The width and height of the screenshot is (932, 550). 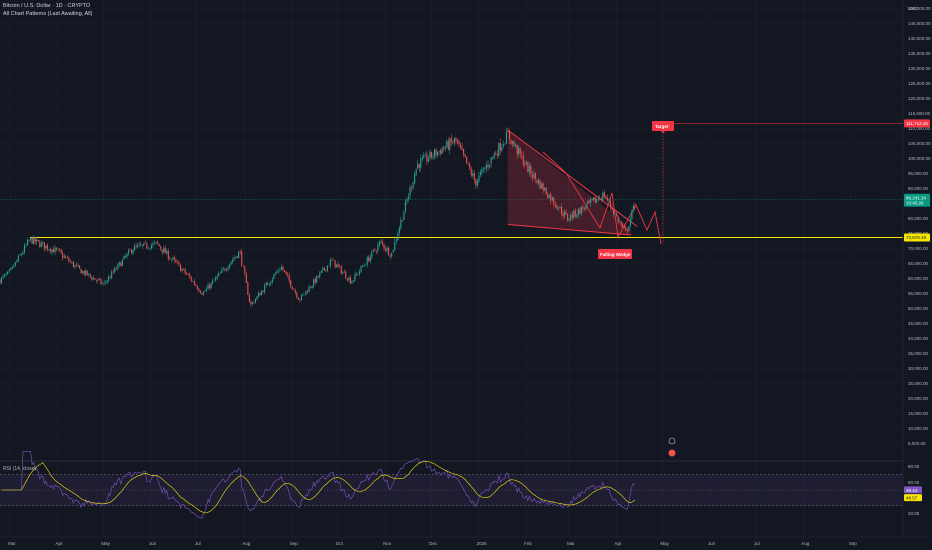 I want to click on time-tick-label: Aug, so click(x=246, y=543).